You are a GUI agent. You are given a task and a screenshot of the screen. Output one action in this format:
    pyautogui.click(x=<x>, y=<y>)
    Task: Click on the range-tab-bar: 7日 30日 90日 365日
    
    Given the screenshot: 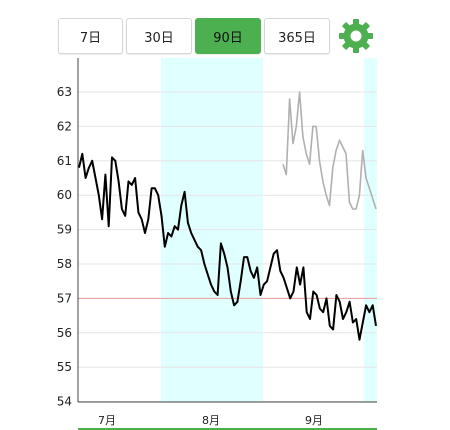 What is the action you would take?
    pyautogui.click(x=225, y=29)
    